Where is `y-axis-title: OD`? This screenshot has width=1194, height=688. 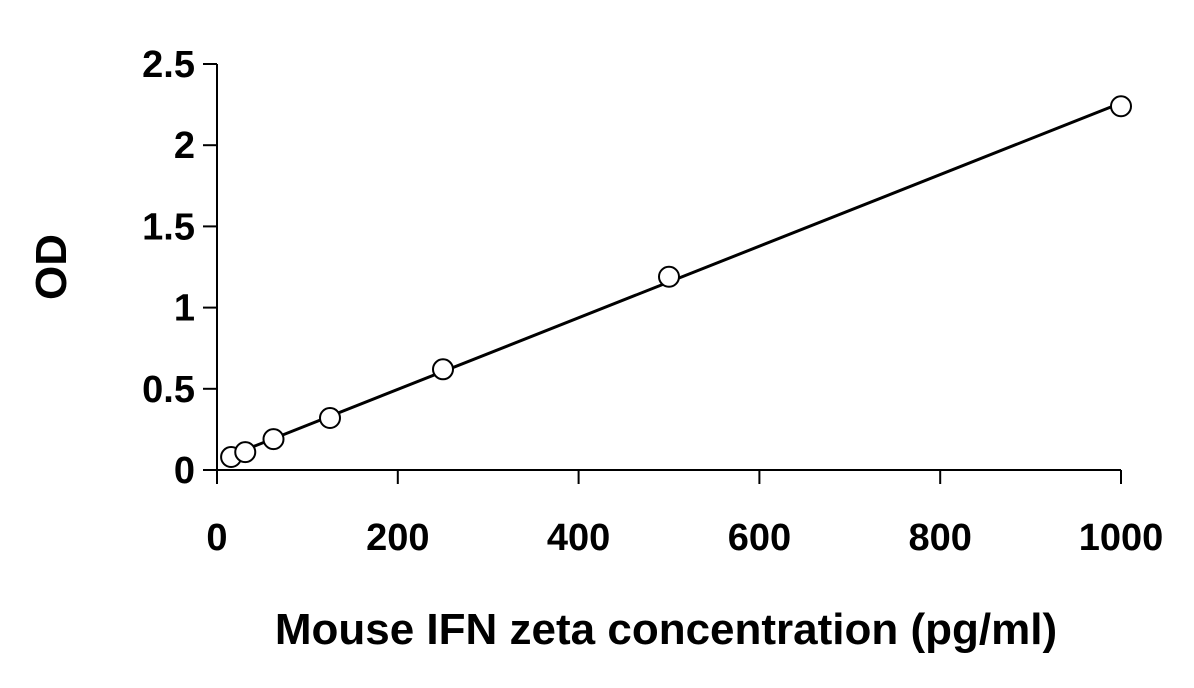
y-axis-title: OD is located at coordinates (51, 267).